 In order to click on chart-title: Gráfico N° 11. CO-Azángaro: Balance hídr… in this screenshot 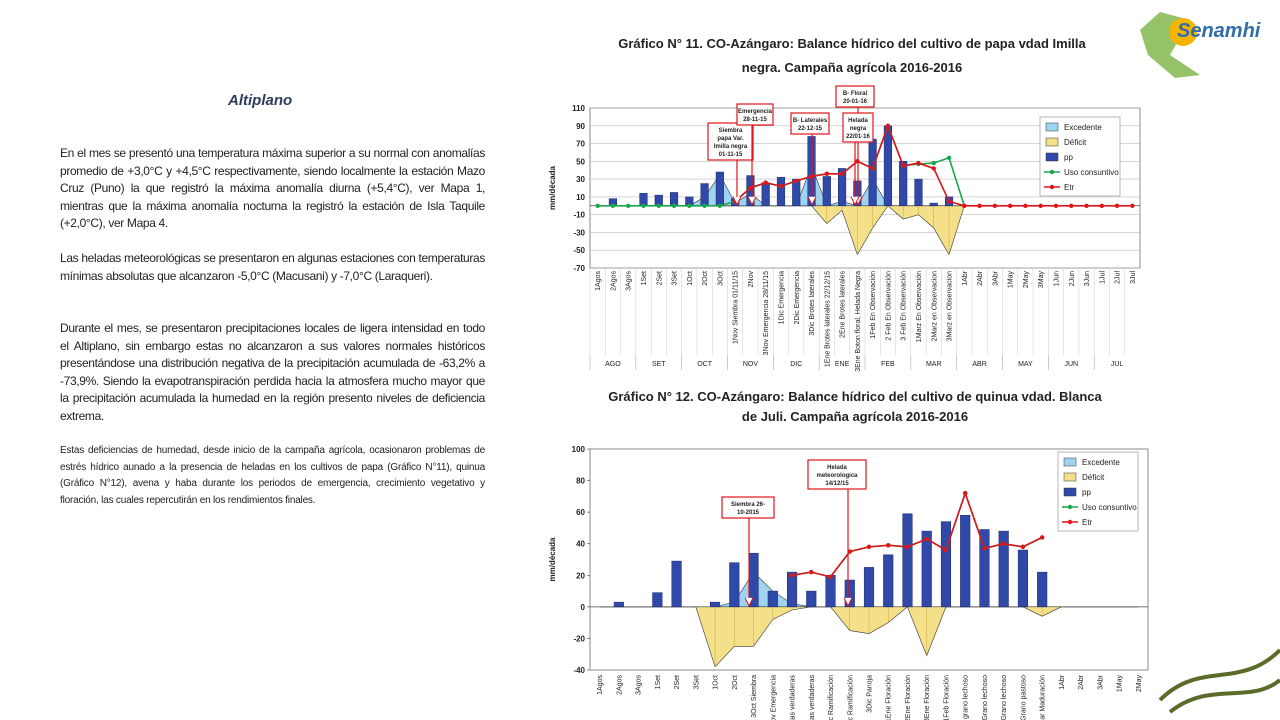, I will do `click(852, 43)`.